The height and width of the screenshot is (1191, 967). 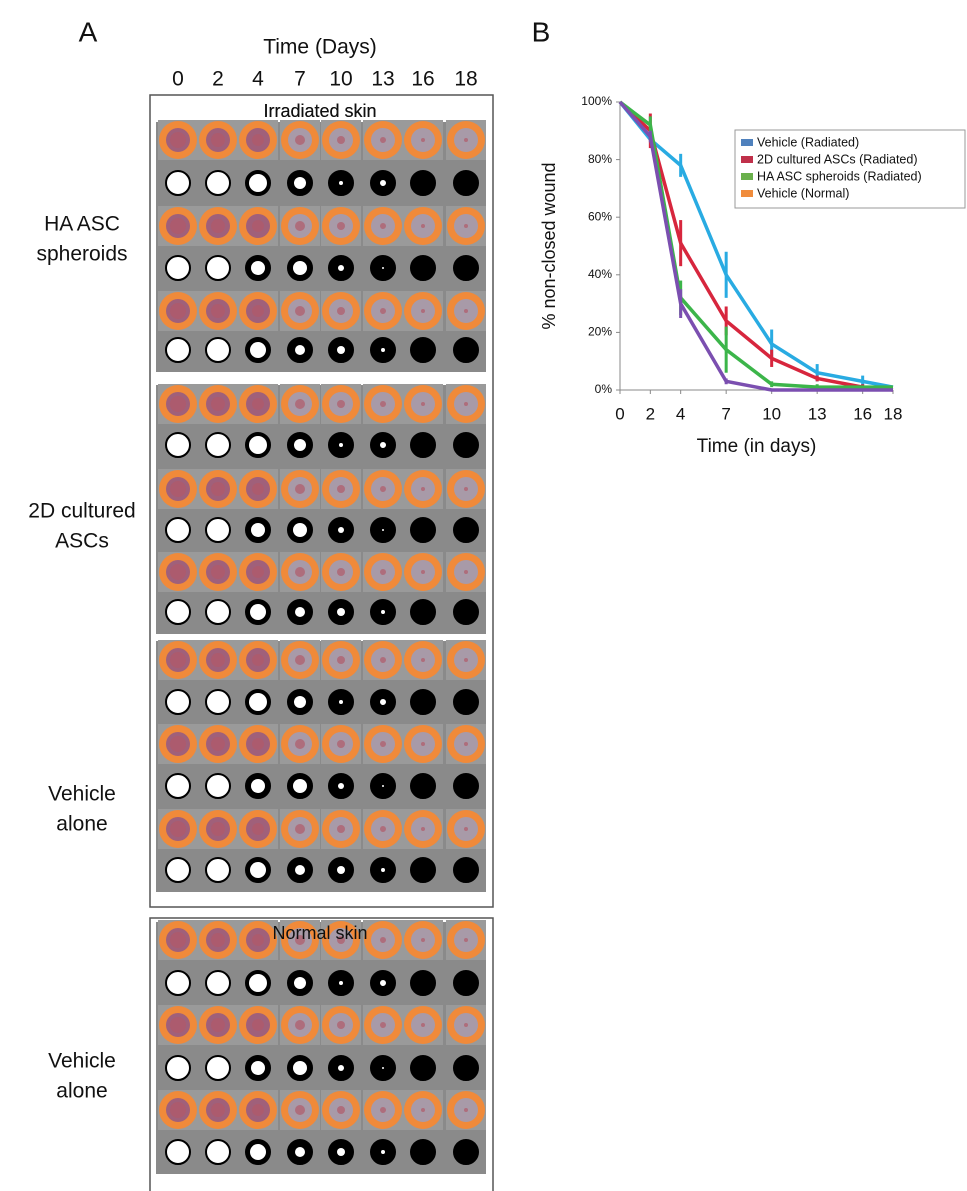 I want to click on day-label: 0, so click(x=178, y=79).